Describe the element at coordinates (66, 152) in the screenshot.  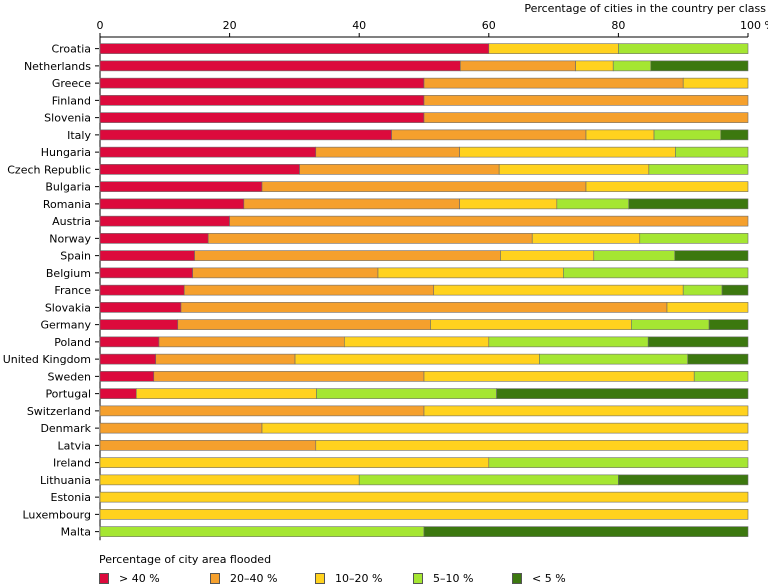
I see `category-label: Hungaria` at that location.